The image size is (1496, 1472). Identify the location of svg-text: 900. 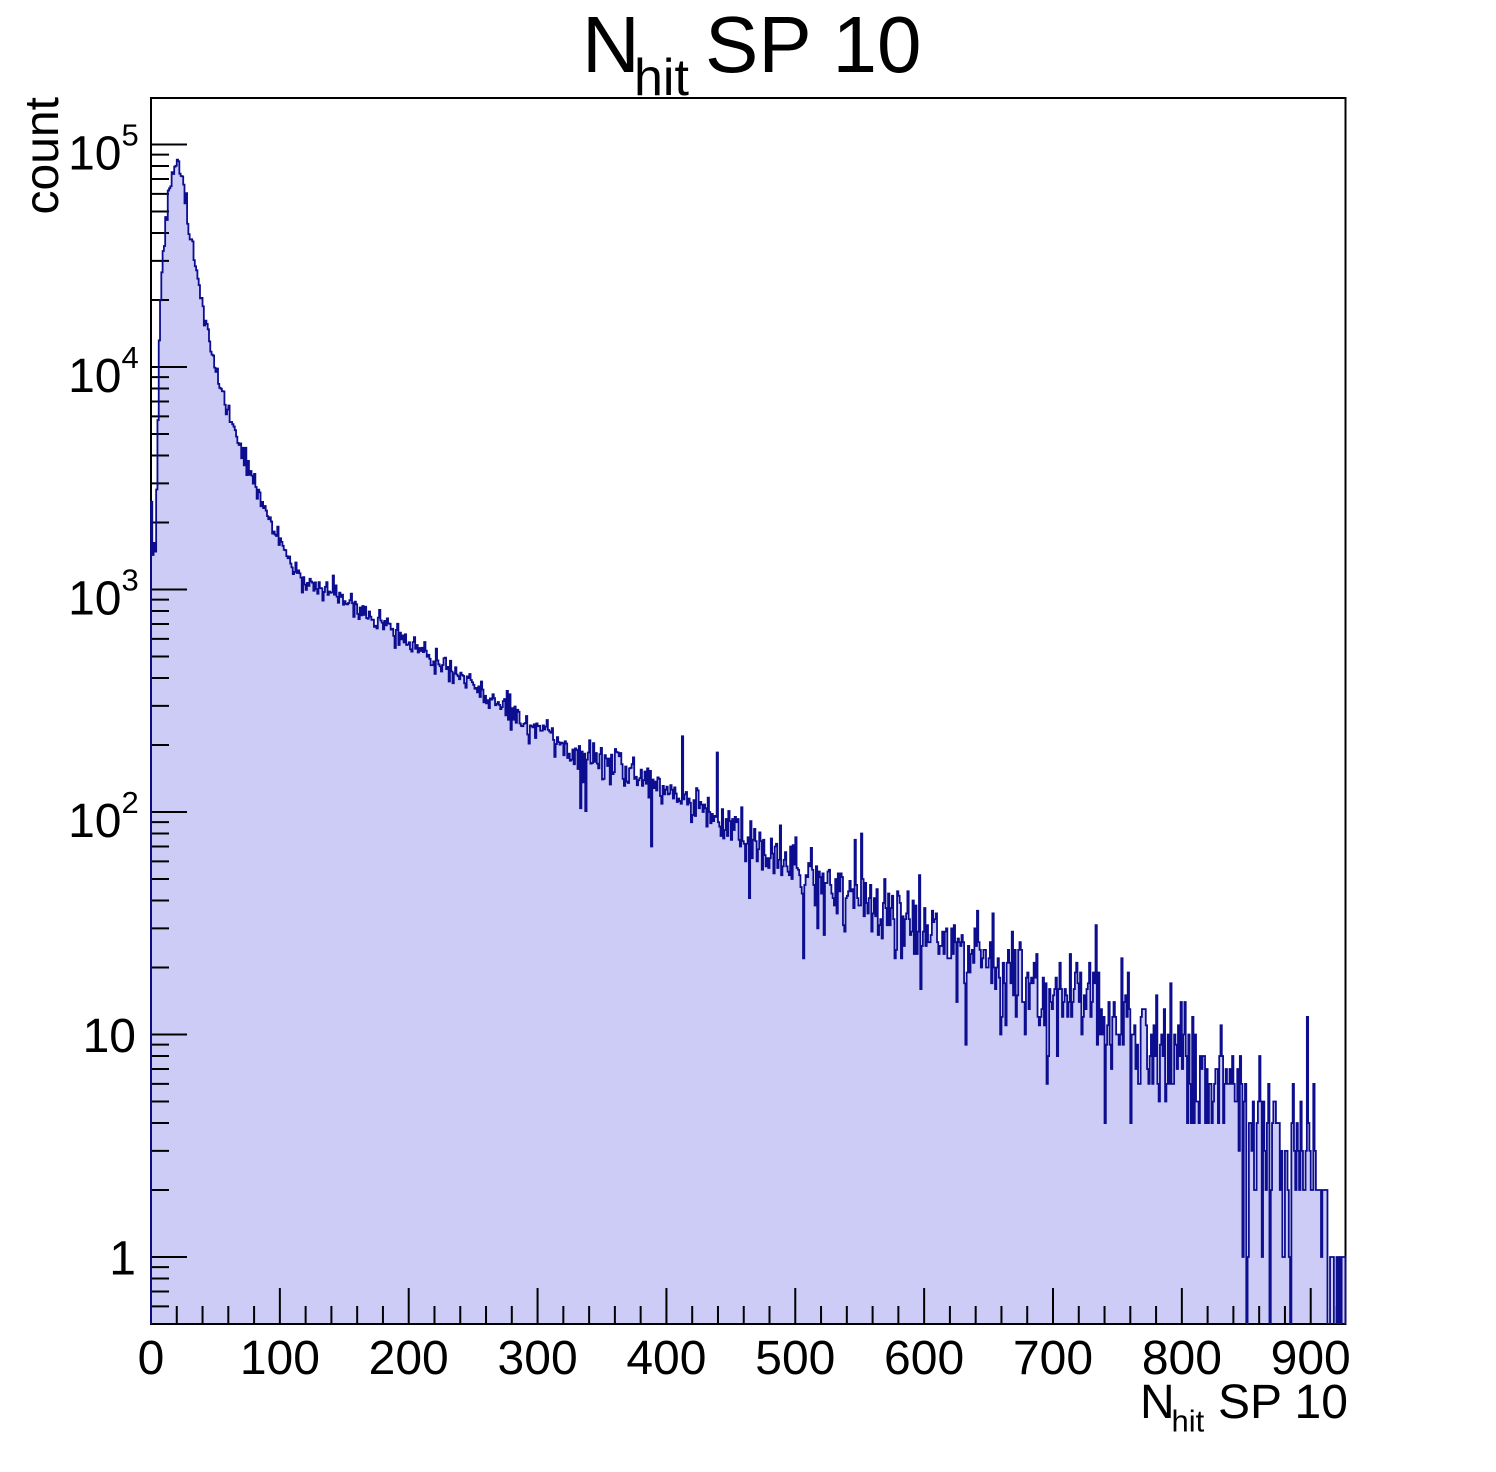
(1311, 1358).